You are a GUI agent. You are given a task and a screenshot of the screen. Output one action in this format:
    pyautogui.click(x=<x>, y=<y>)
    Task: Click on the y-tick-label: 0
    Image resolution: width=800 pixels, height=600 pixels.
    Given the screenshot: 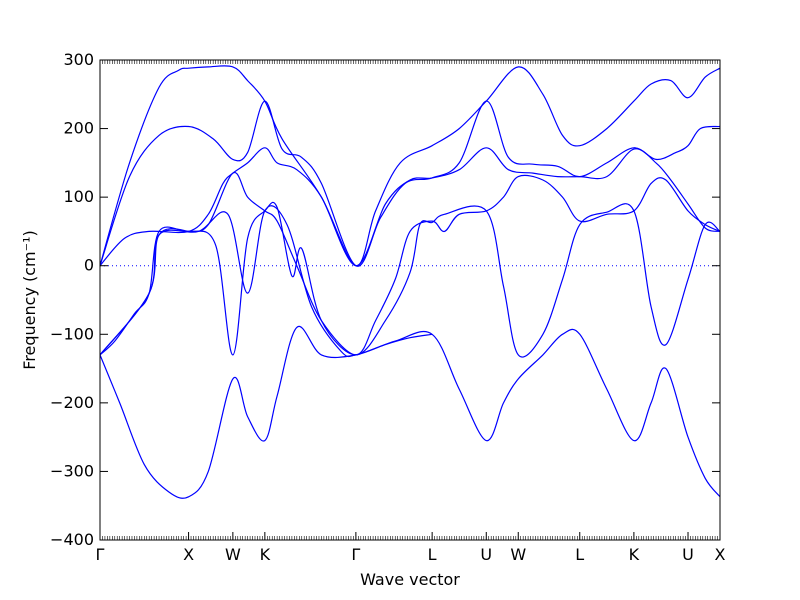 What is the action you would take?
    pyautogui.click(x=89, y=265)
    